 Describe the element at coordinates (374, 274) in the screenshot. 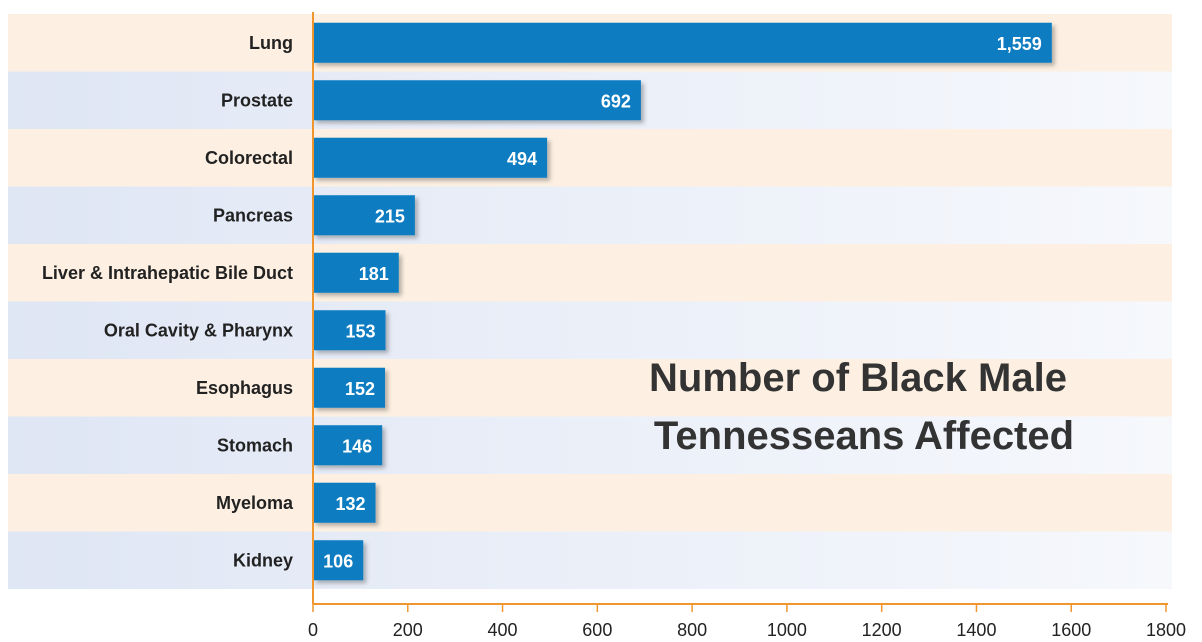

I see `value-label: 181` at that location.